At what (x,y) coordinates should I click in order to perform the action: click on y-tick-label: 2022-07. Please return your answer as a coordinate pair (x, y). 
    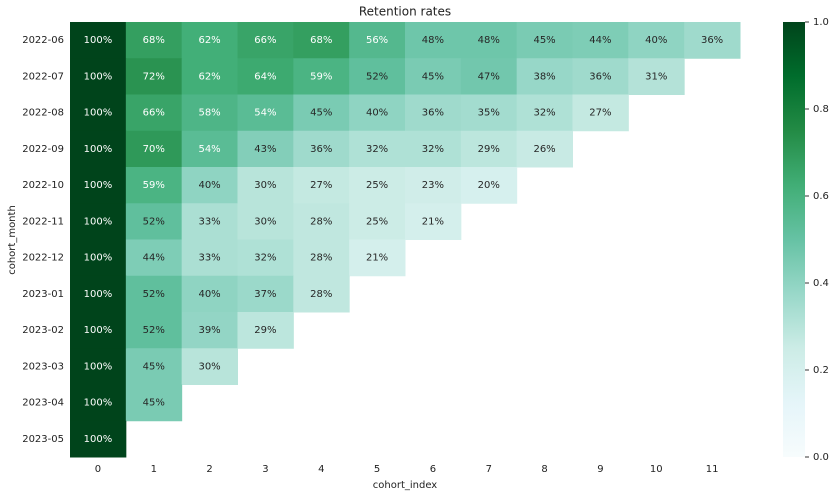
    Looking at the image, I should click on (43, 76).